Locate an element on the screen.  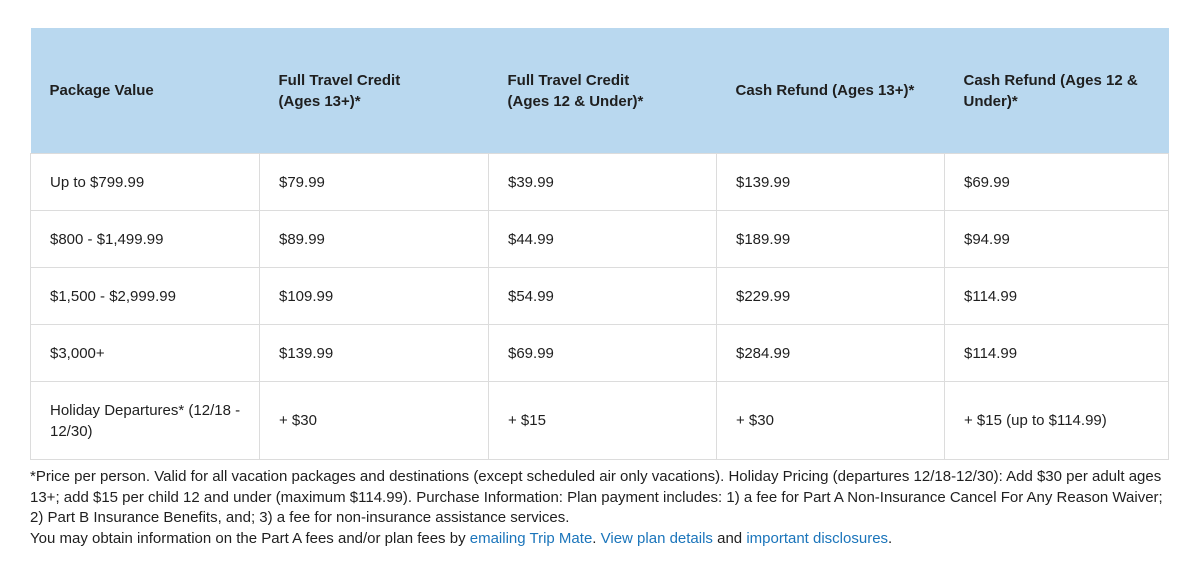
table-cell: $54.99 is located at coordinates (602, 296).